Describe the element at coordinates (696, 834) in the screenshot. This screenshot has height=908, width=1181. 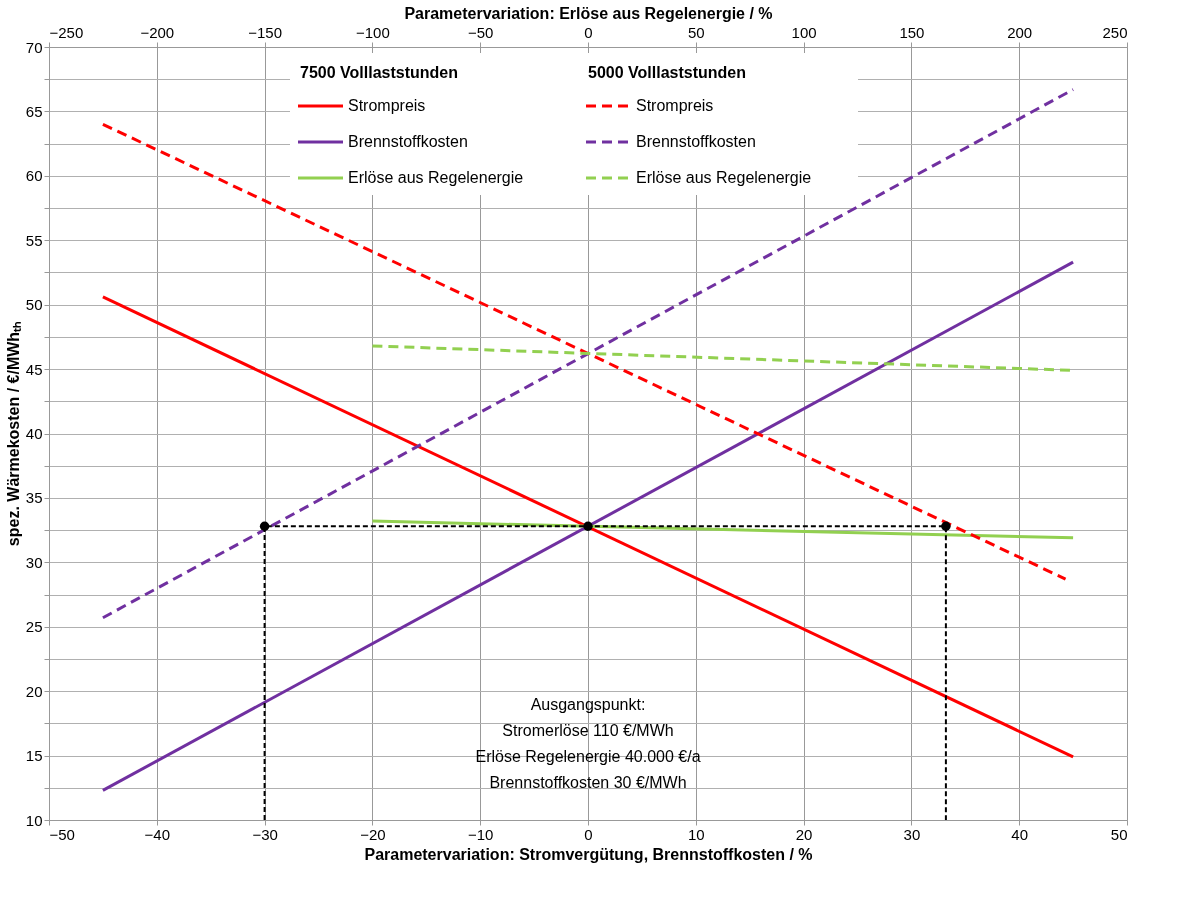
I see `x-tick-label: 10` at that location.